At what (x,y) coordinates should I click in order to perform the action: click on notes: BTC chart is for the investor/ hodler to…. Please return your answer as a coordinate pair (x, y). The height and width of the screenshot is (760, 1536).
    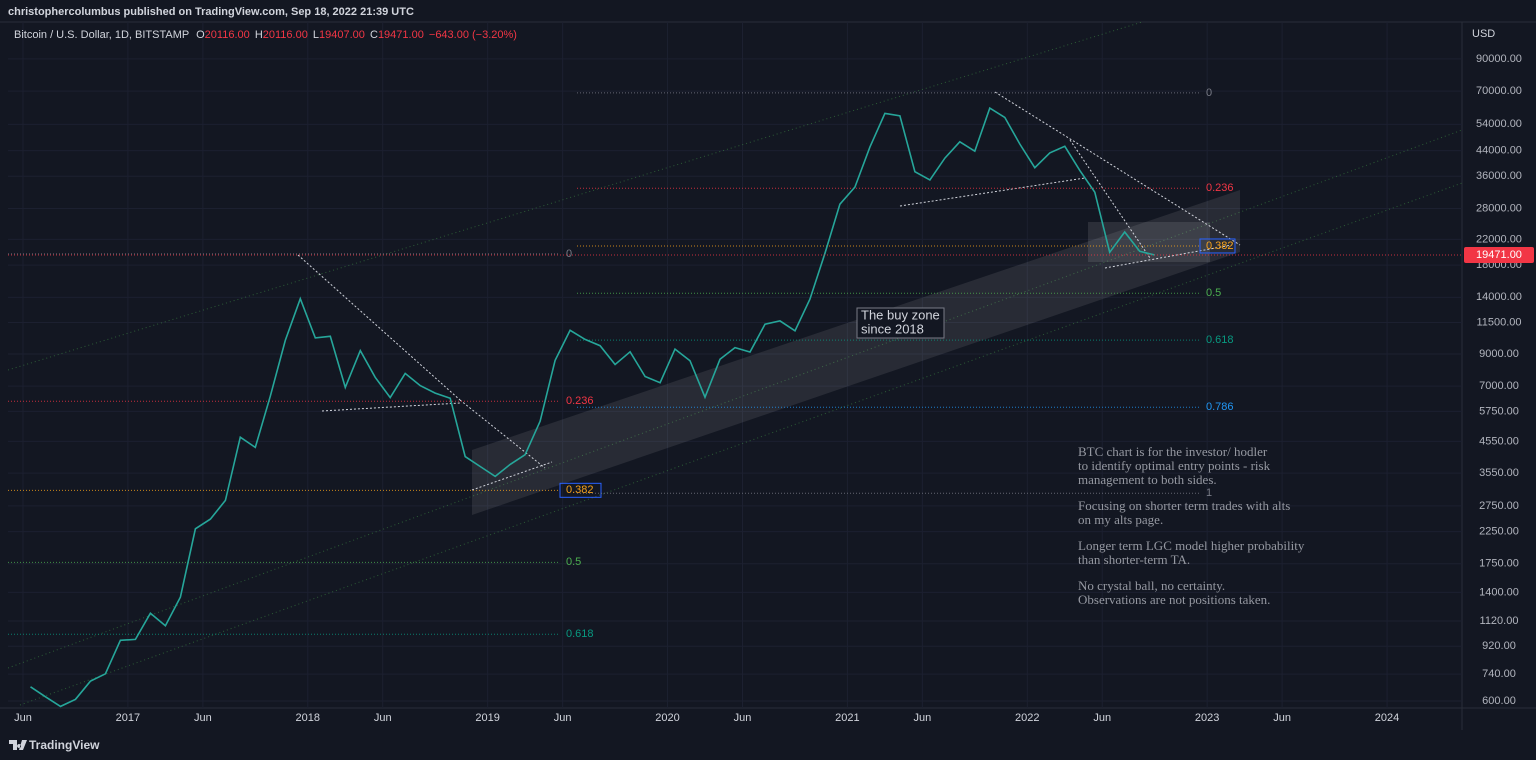
    Looking at the image, I should click on (1191, 525).